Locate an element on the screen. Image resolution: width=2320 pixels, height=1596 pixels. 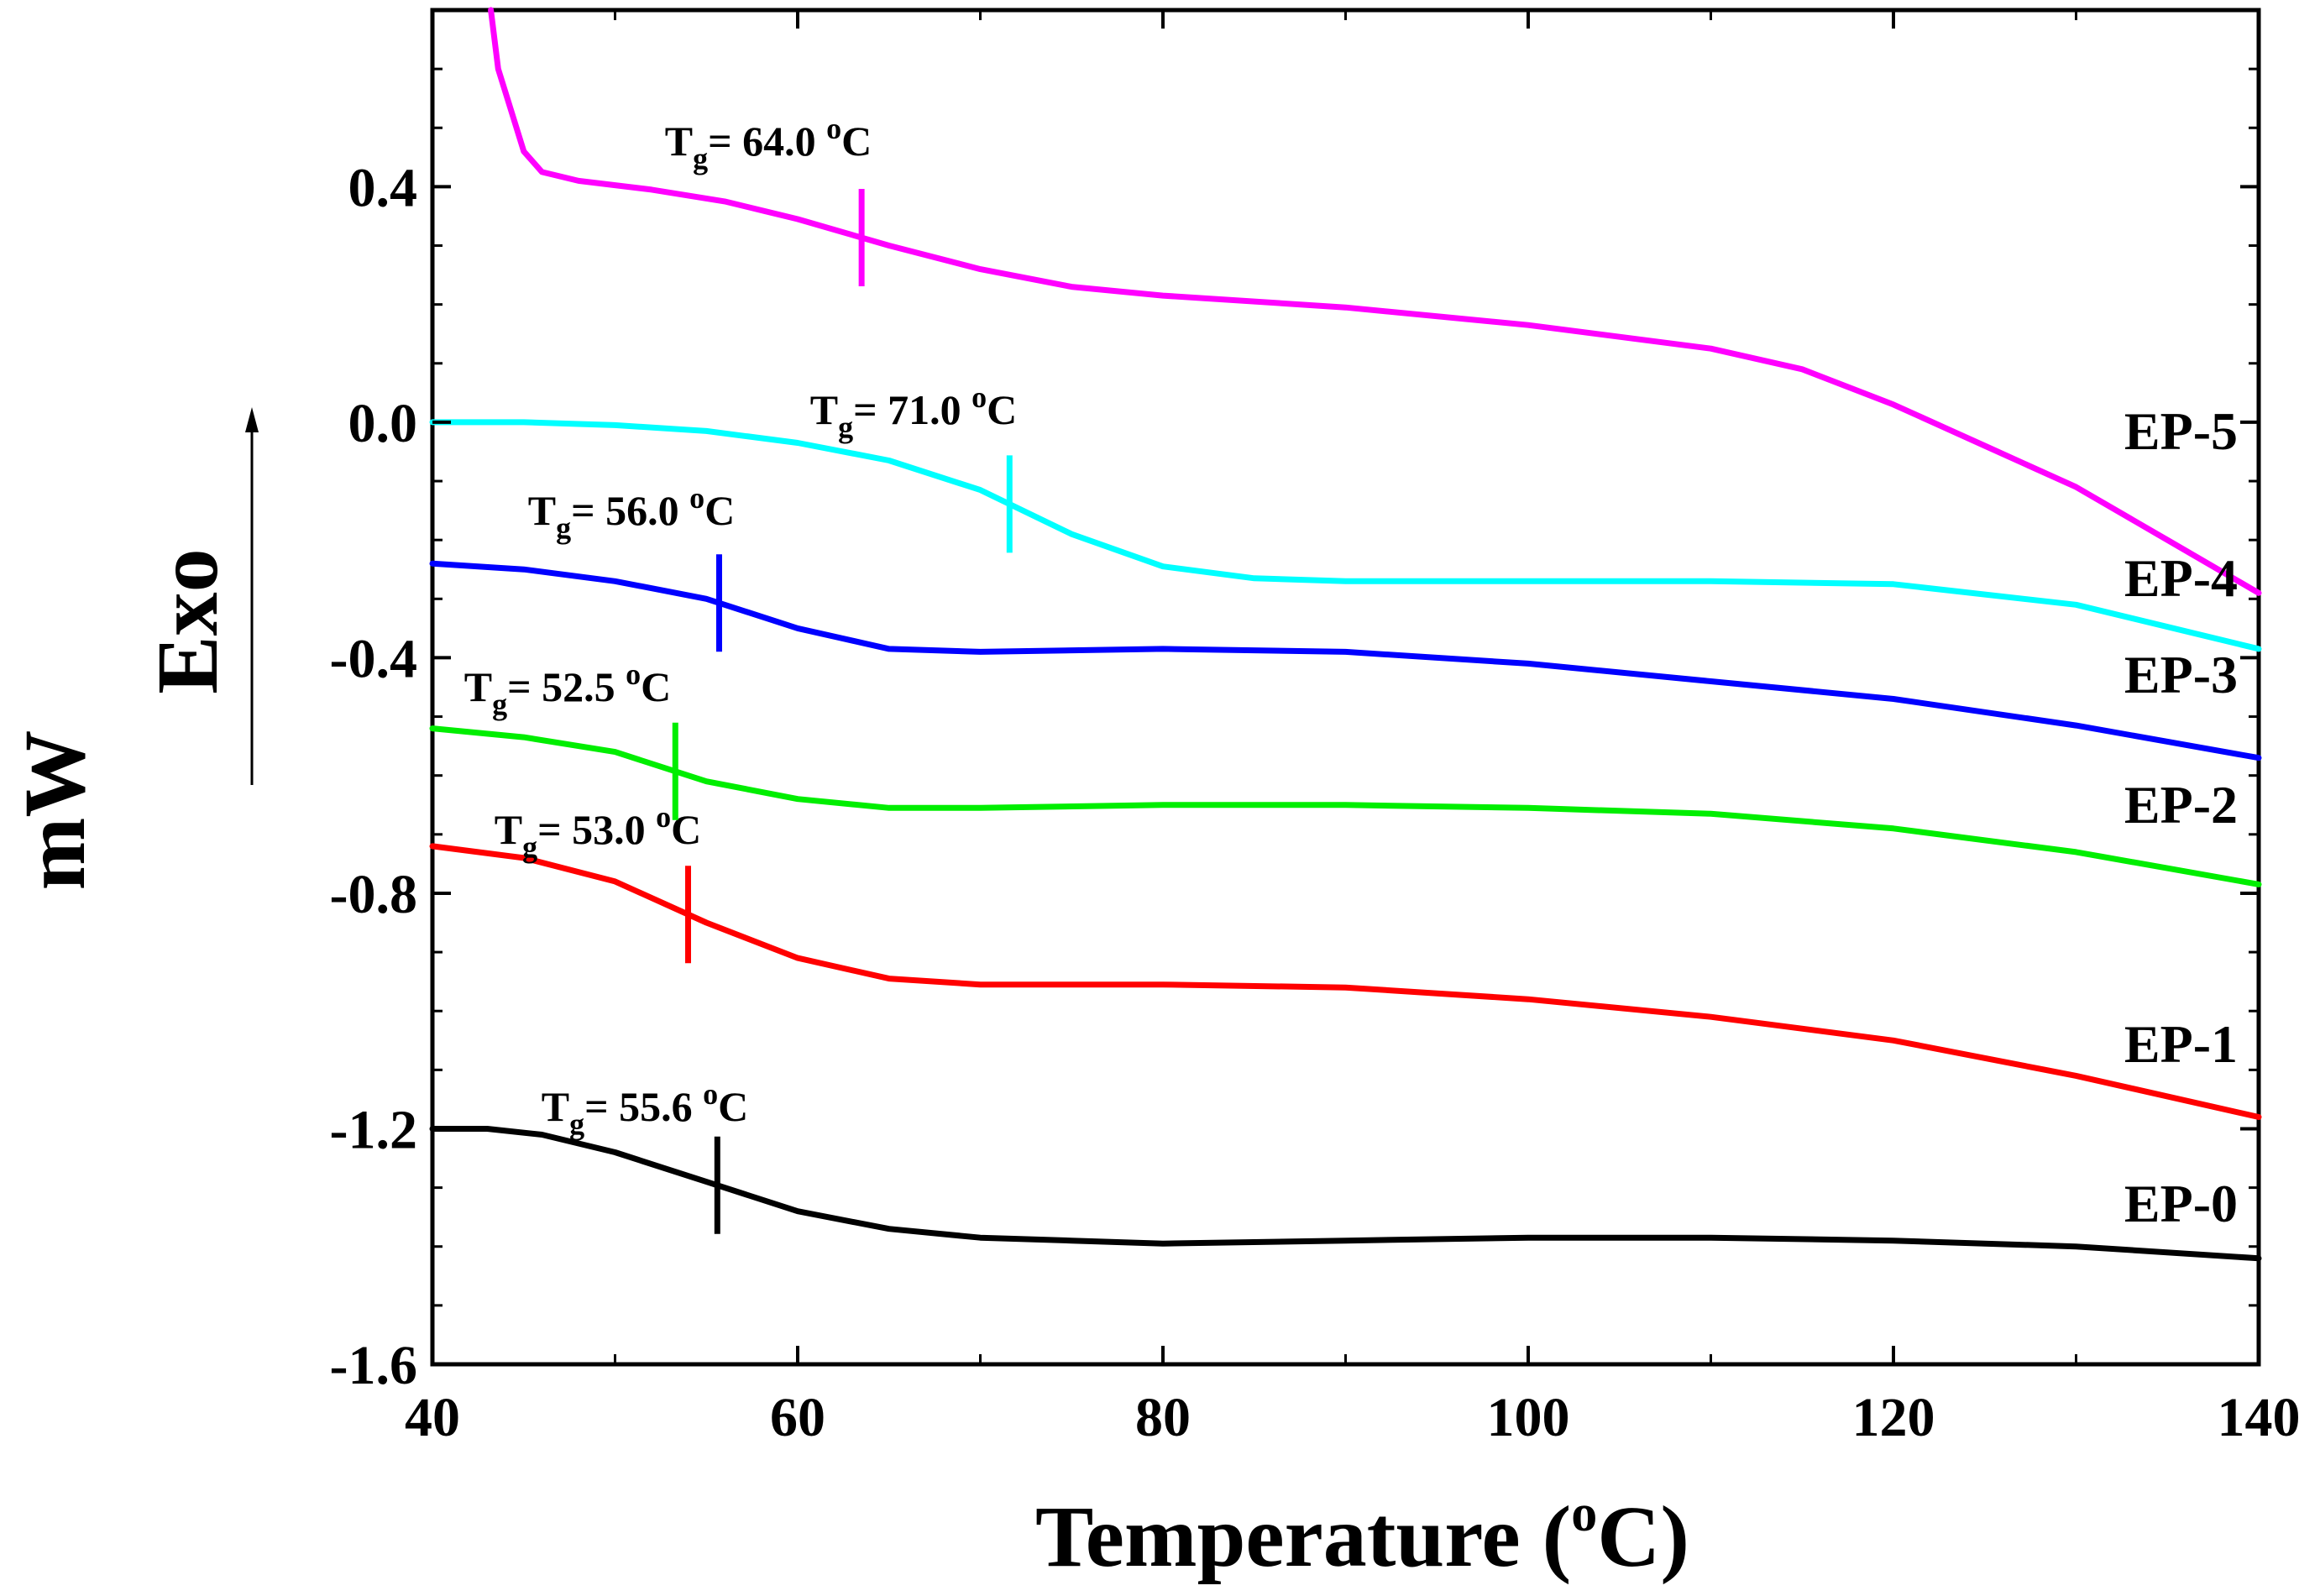
series-label-ep-4: EP-4 is located at coordinates (2181, 578).